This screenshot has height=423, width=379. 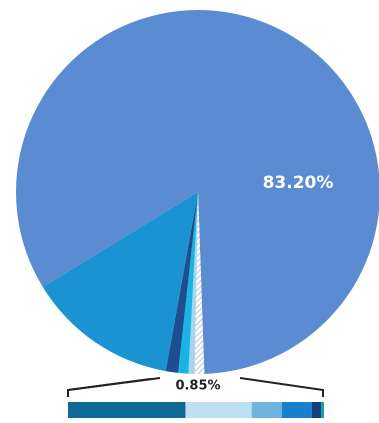 I want to click on bracket-right, so click(x=281, y=387).